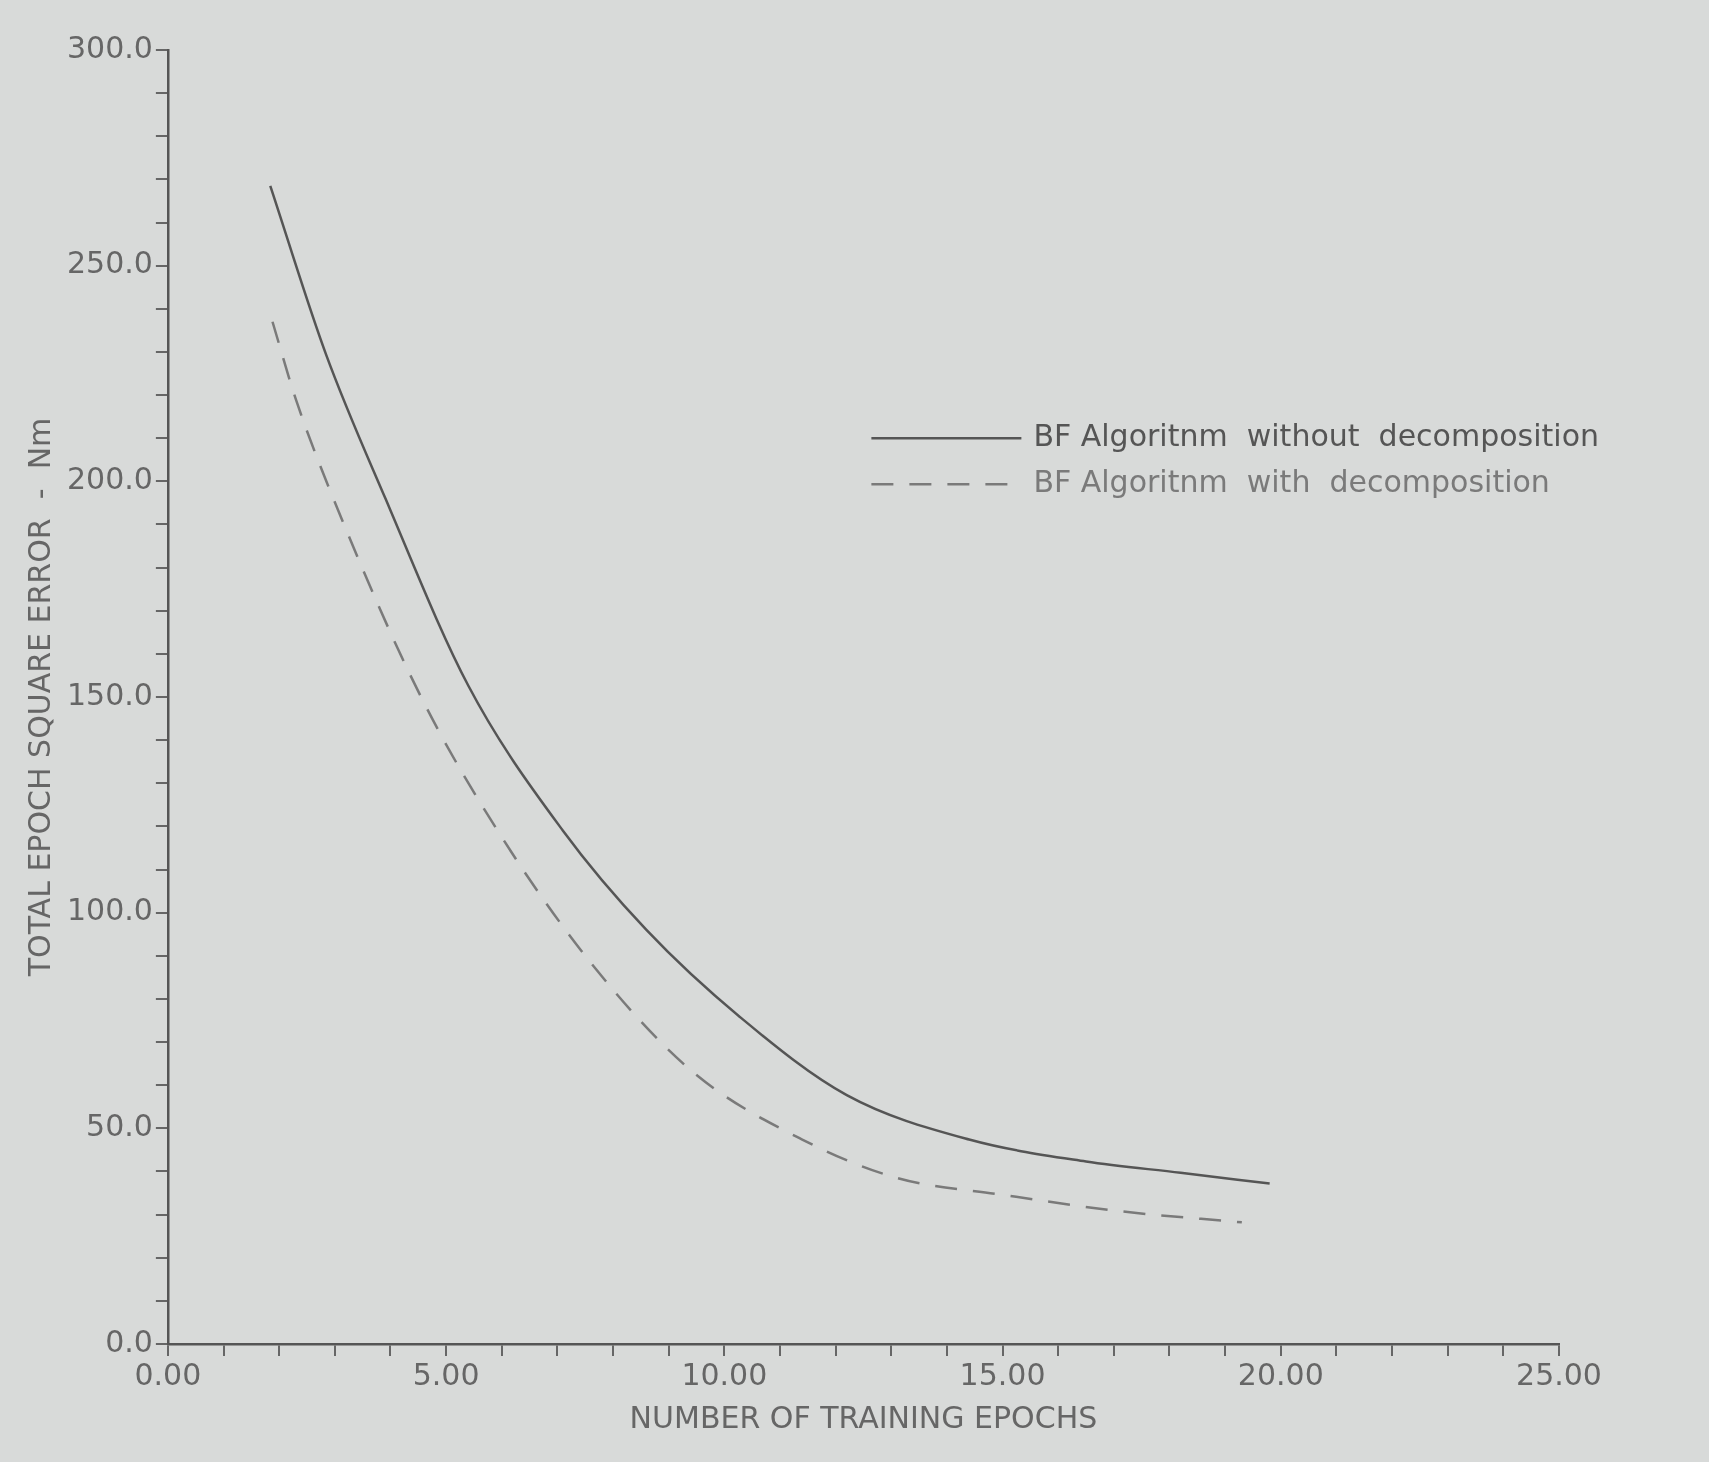 The image size is (1709, 1462). What do you see at coordinates (109, 263) in the screenshot?
I see `y-tick-label: 250.0` at bounding box center [109, 263].